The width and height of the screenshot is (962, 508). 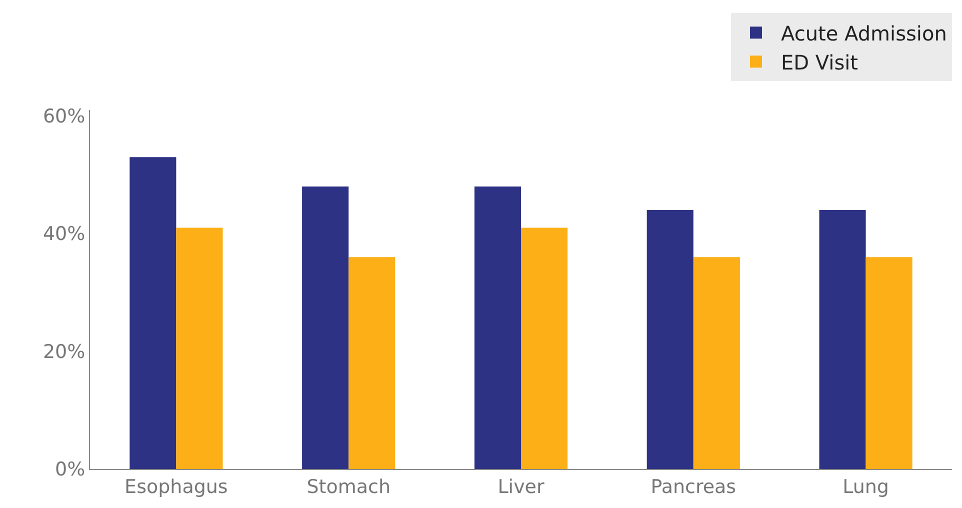 I want to click on y-tick-label: 20%, so click(x=64, y=351).